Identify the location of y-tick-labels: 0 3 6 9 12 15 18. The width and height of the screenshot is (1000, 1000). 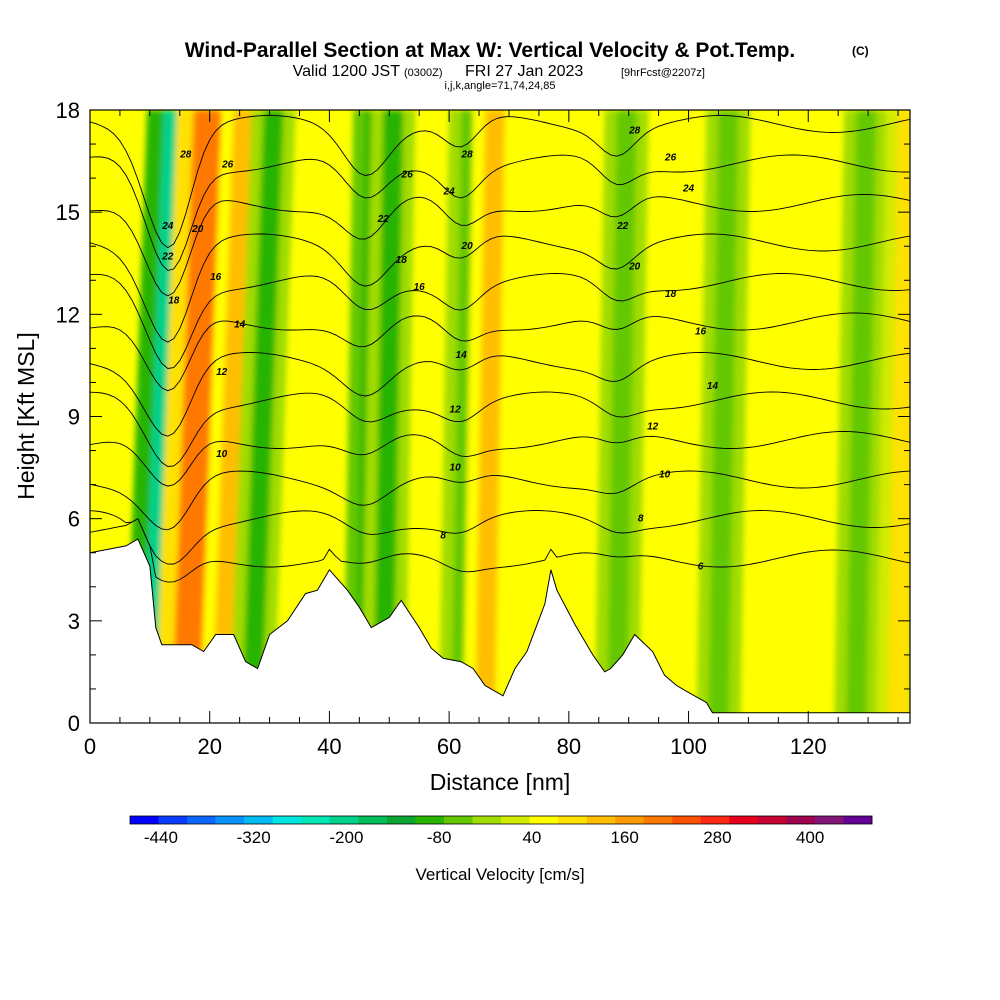
(68, 417).